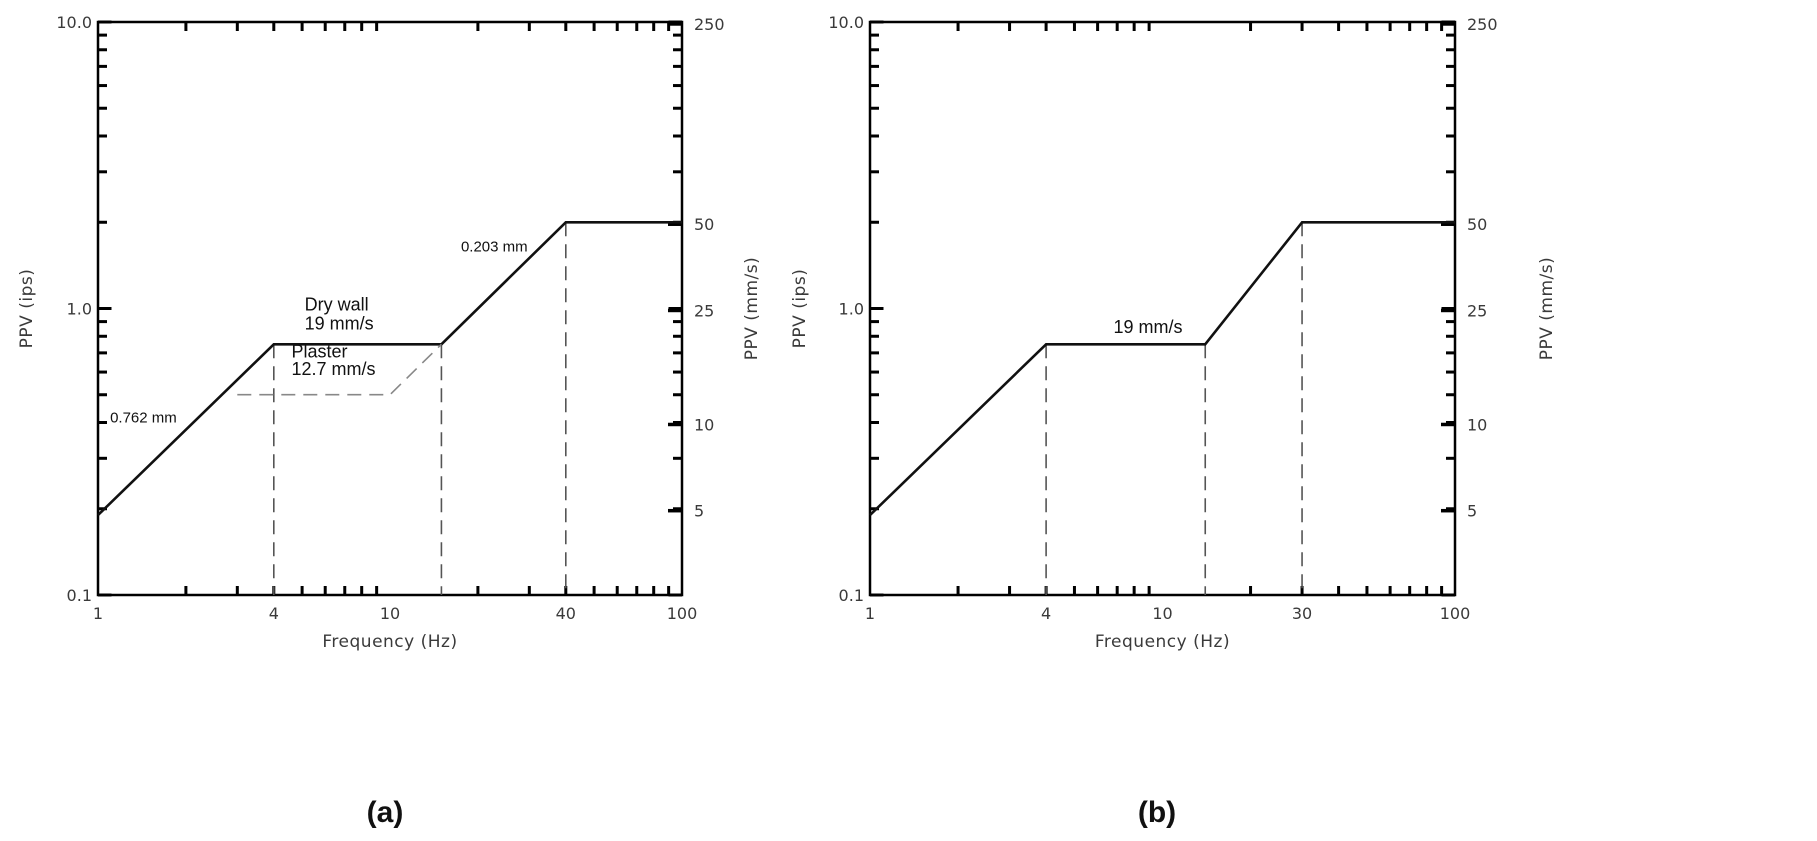  I want to click on annotation: 12.7 mm/s, so click(334, 369).